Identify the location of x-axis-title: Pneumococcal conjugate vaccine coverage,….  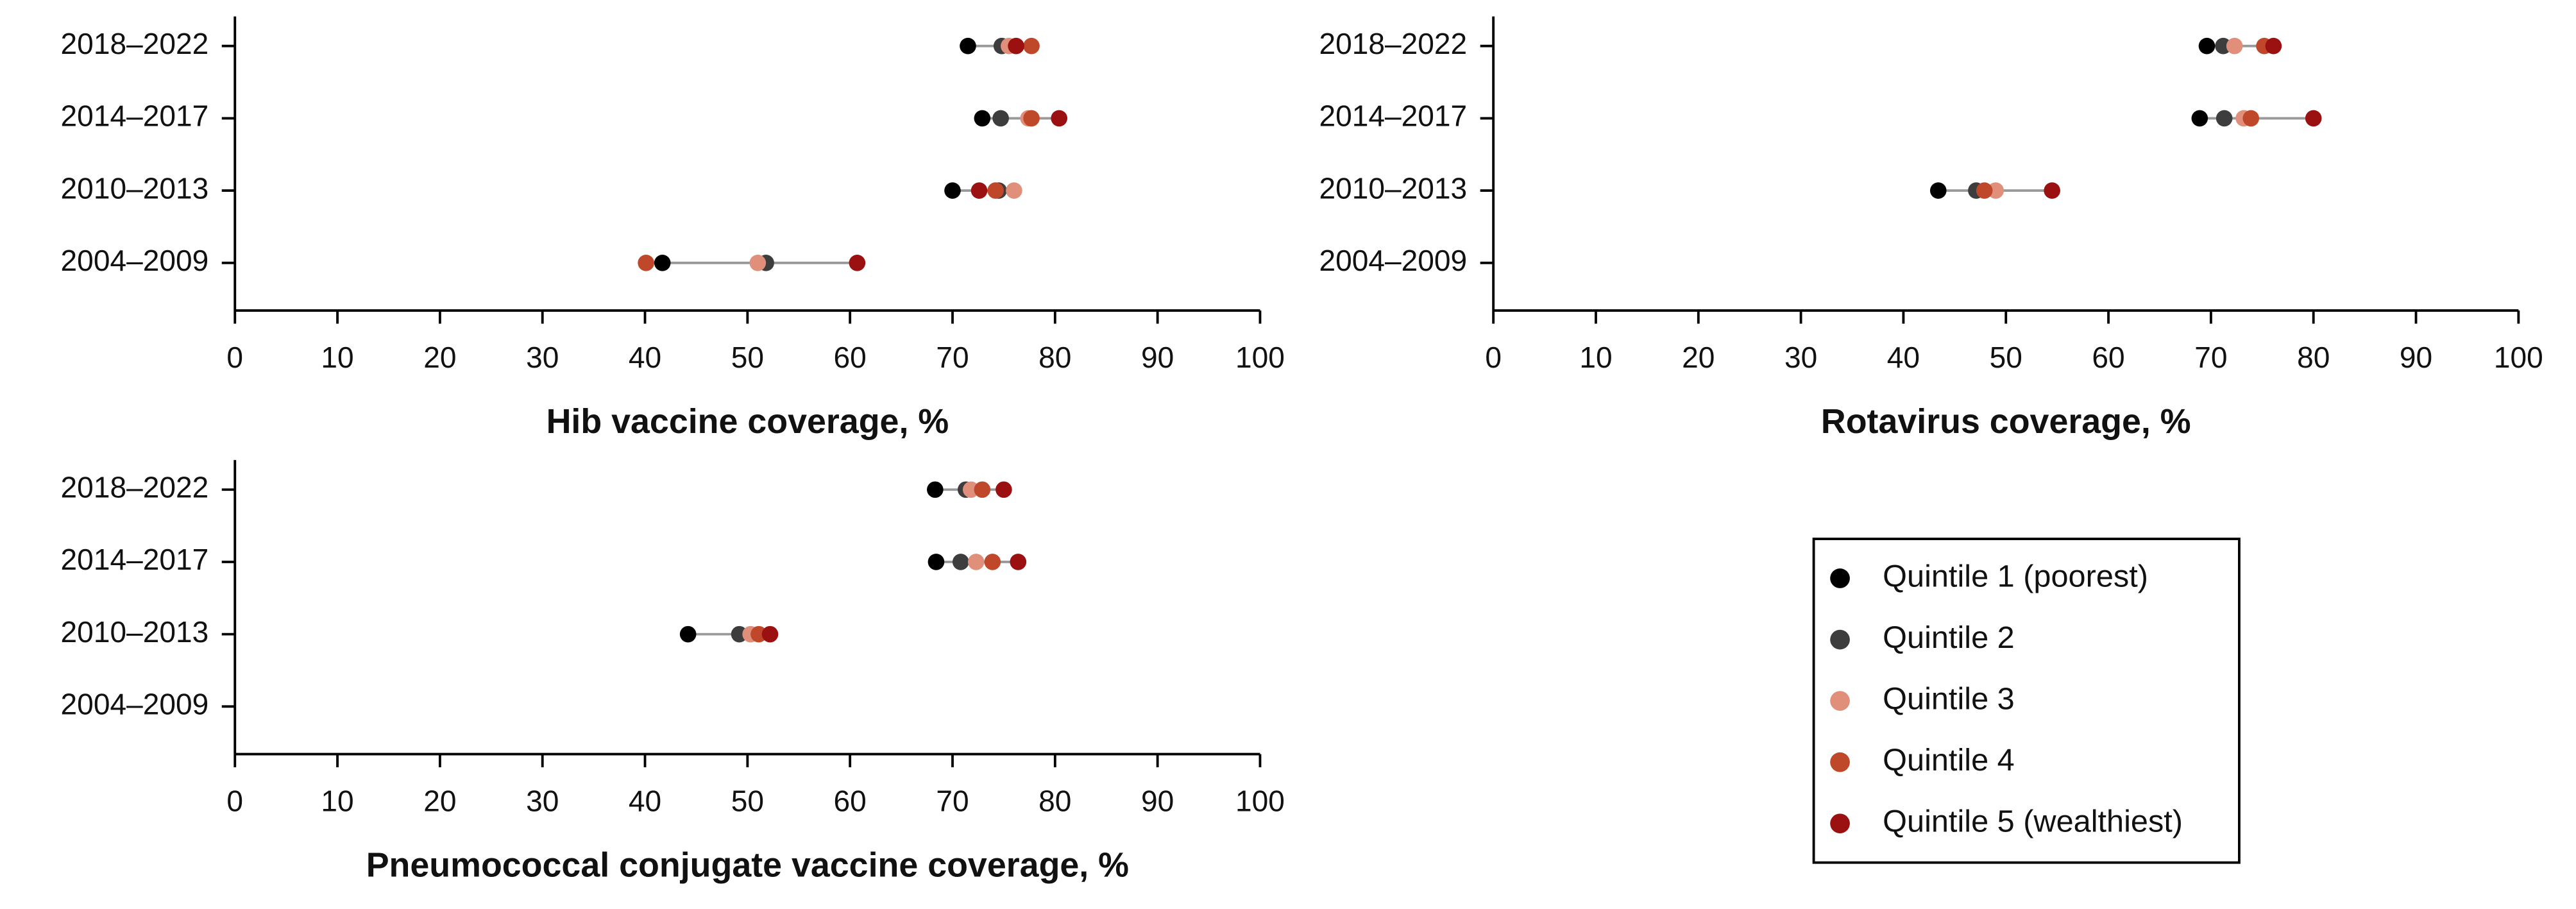
(747, 865).